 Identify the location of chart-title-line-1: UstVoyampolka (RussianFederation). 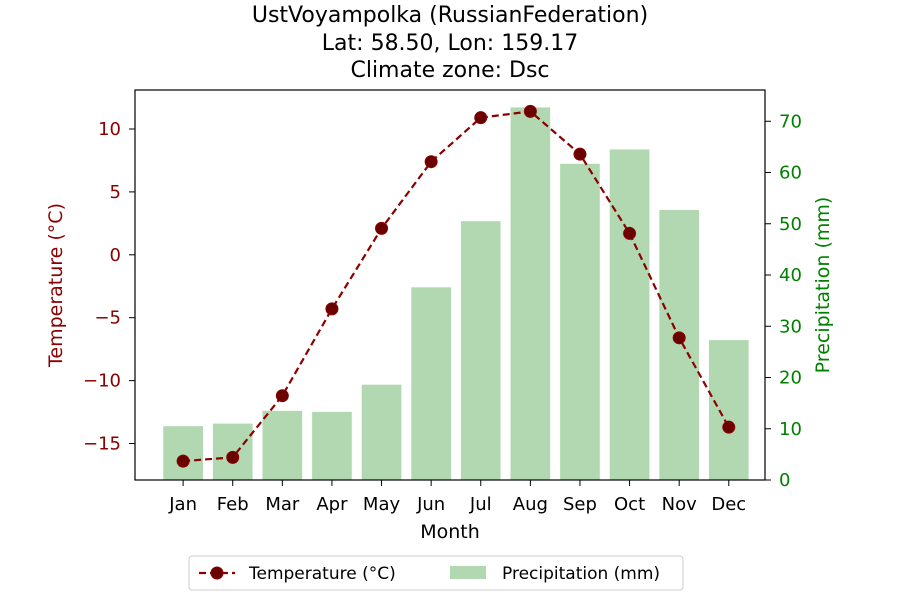
(450, 15).